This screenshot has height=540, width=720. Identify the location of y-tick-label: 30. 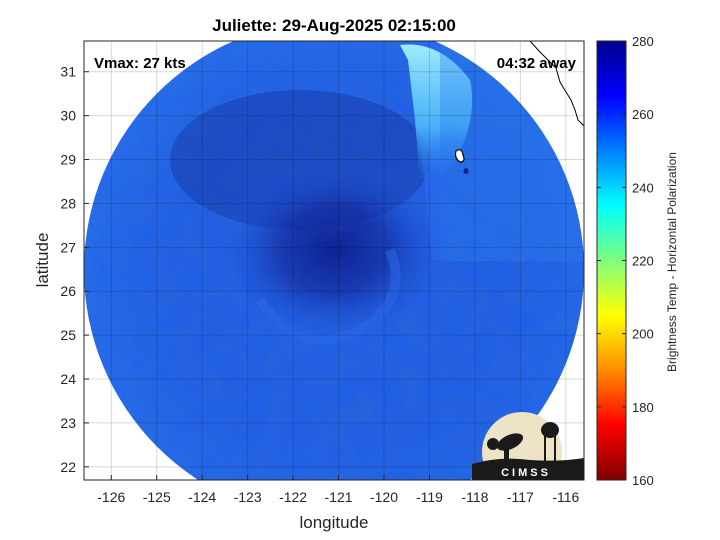
(68, 116).